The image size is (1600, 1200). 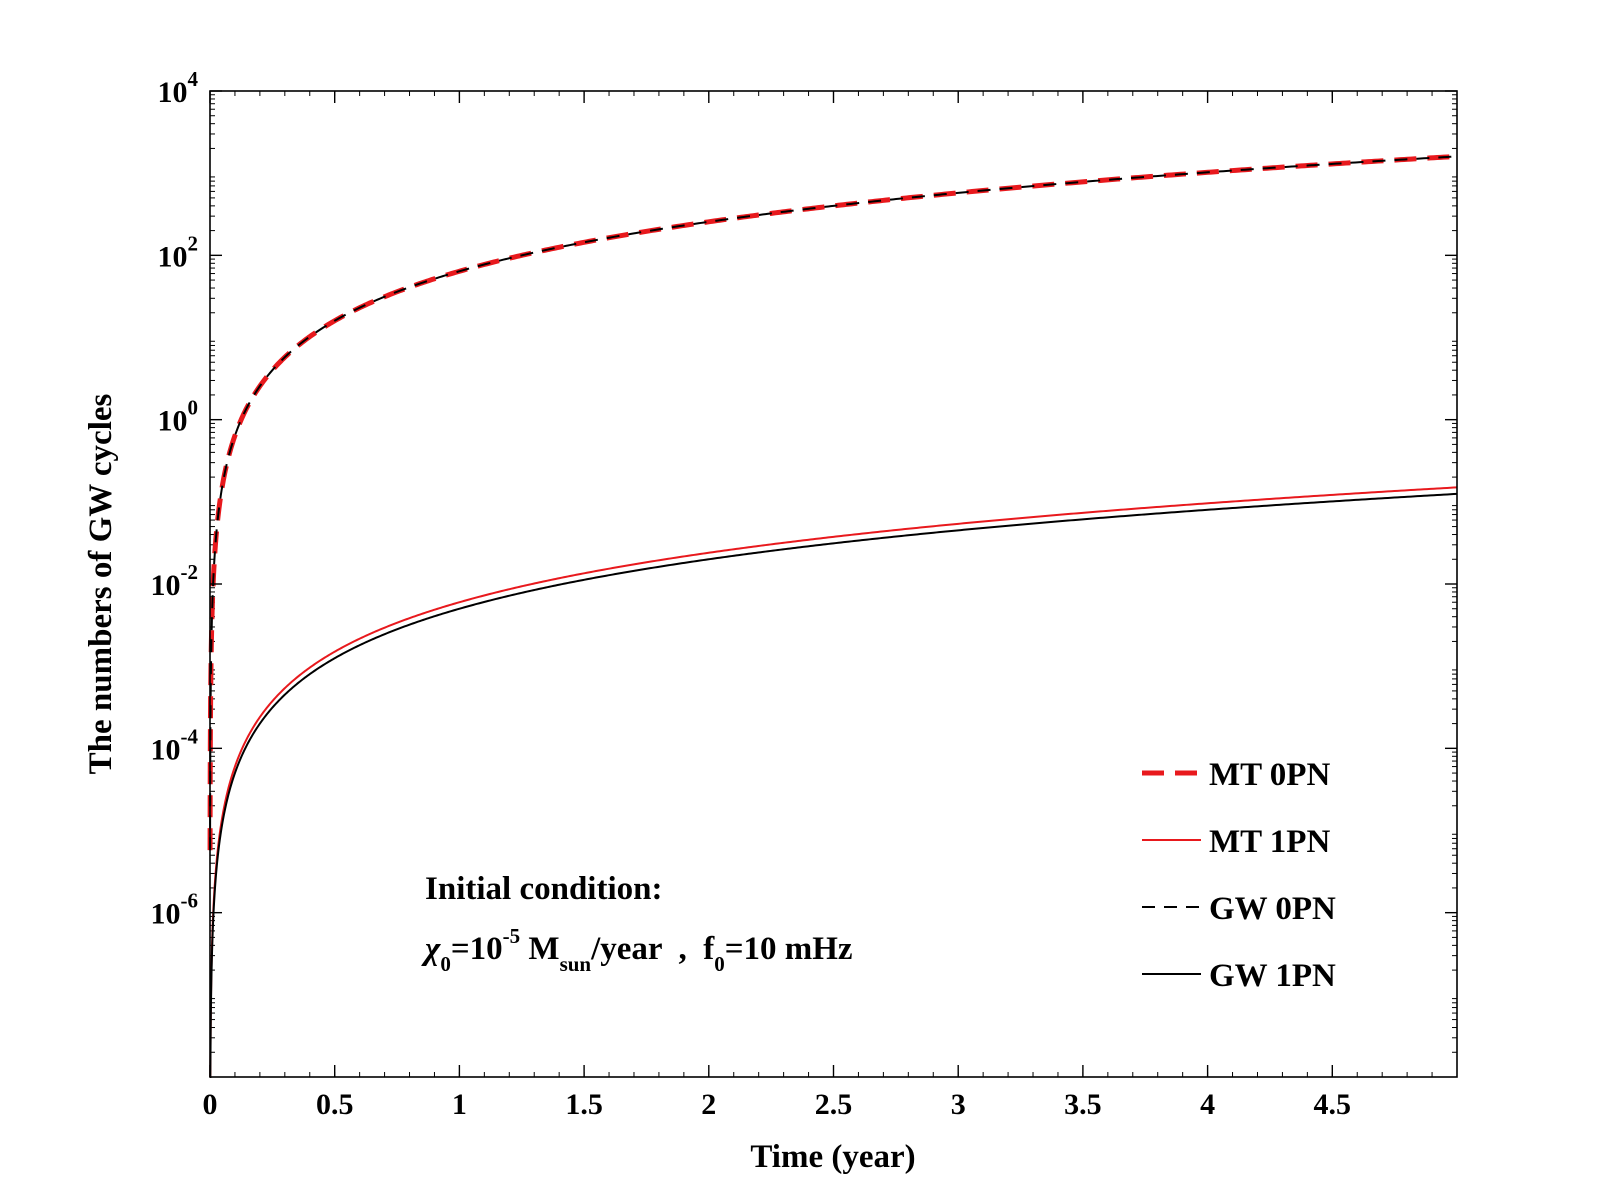 What do you see at coordinates (101, 583) in the screenshot?
I see `y-axis-label: The numbers of GW cycles` at bounding box center [101, 583].